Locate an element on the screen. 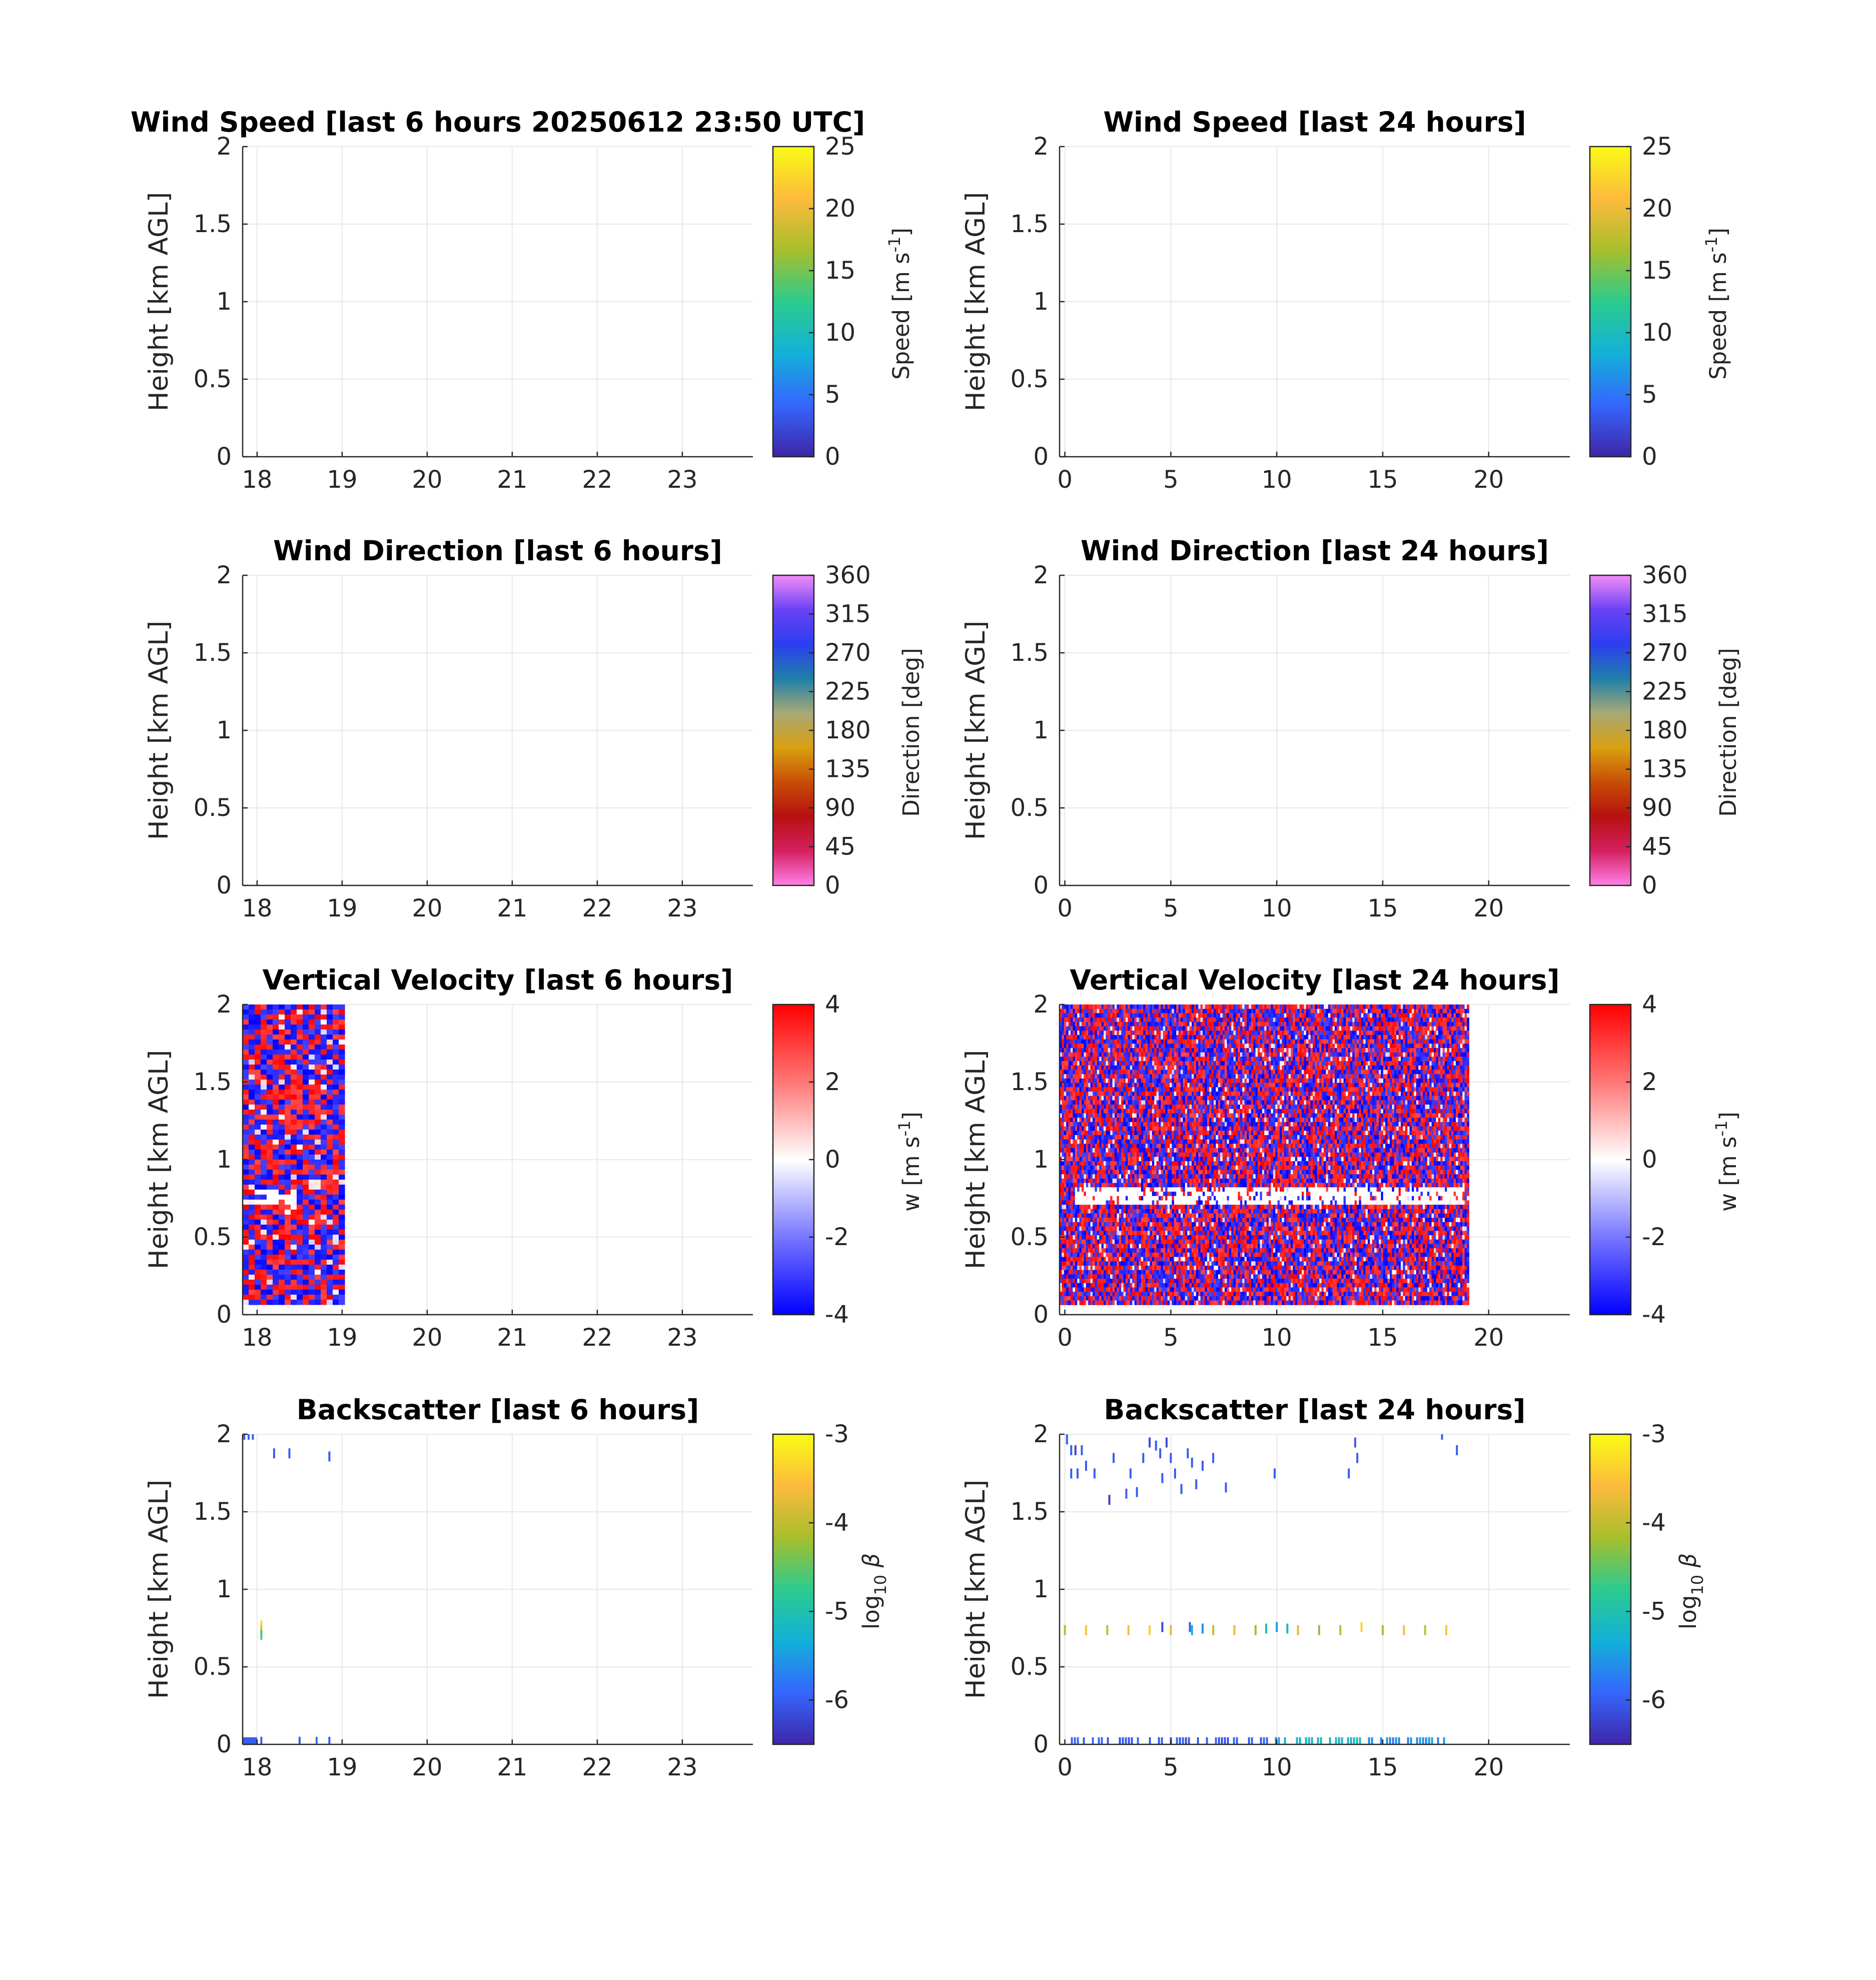  chart-title: Wind Speed [last 24 hours] is located at coordinates (1314, 122).